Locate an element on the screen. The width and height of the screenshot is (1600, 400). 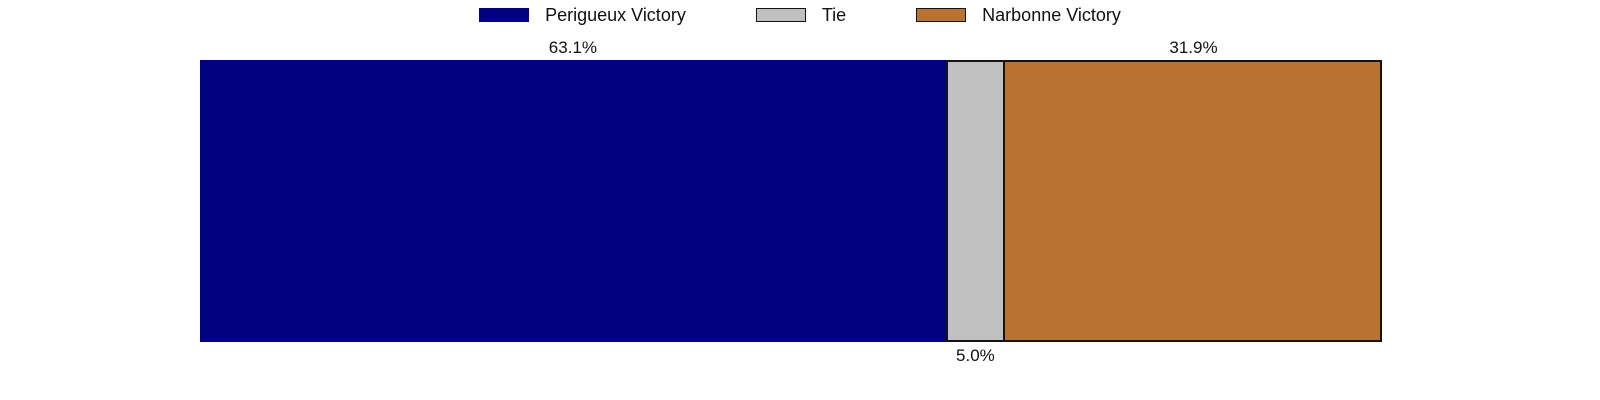
label-narbonne-percent: 31.9% is located at coordinates (1193, 47).